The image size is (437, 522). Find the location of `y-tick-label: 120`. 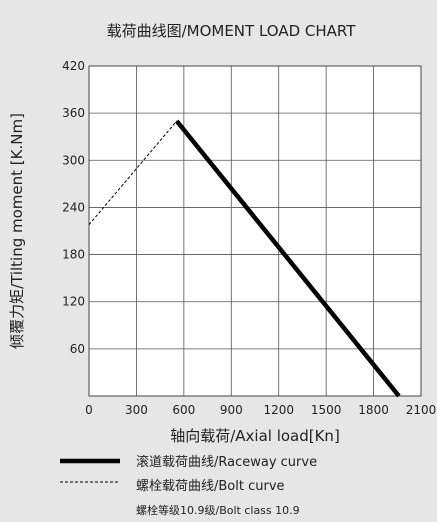

y-tick-label: 120 is located at coordinates (73, 302).